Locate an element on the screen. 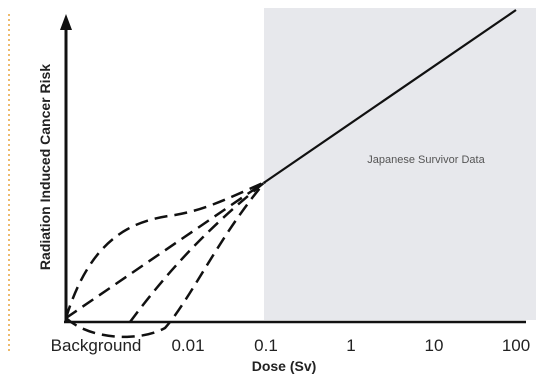 The width and height of the screenshot is (536, 375). x-tick-label-100: 100 is located at coordinates (516, 345).